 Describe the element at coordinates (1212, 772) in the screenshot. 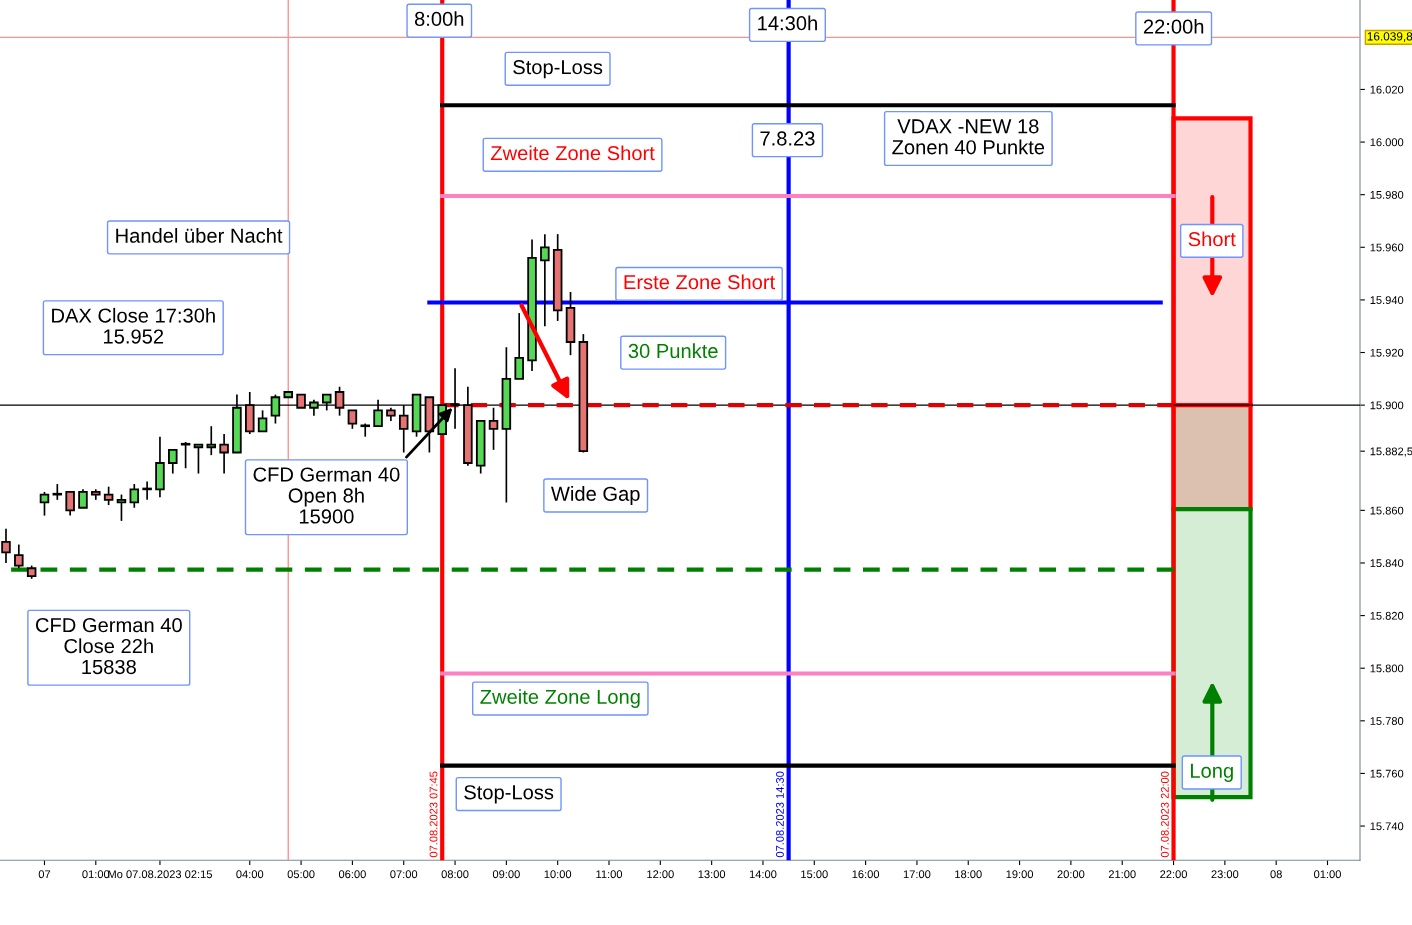

I see `annotation: Long` at that location.